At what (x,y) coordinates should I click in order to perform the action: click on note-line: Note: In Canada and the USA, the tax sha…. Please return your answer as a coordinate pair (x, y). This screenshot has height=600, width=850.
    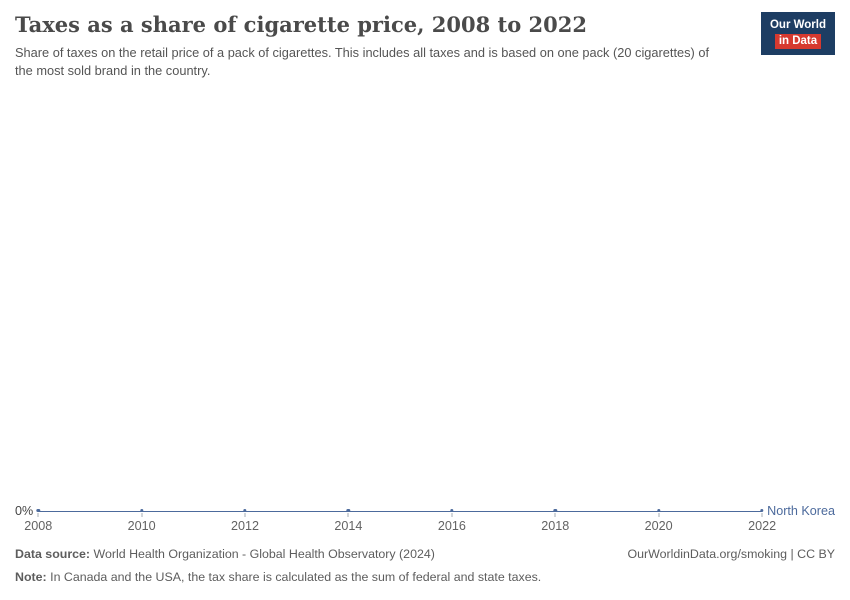
    Looking at the image, I should click on (425, 578).